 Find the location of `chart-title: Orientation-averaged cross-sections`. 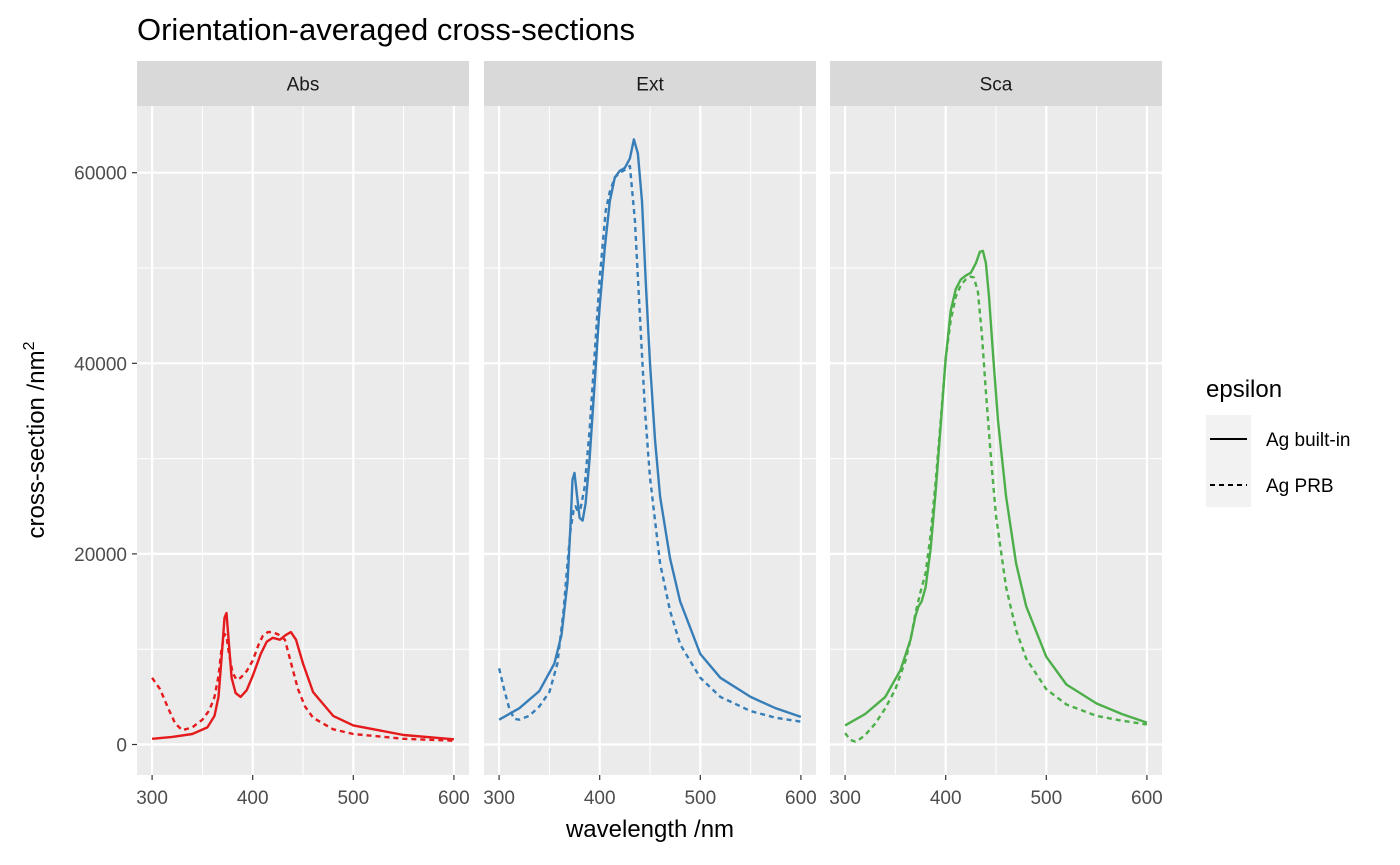

chart-title: Orientation-averaged cross-sections is located at coordinates (386, 29).